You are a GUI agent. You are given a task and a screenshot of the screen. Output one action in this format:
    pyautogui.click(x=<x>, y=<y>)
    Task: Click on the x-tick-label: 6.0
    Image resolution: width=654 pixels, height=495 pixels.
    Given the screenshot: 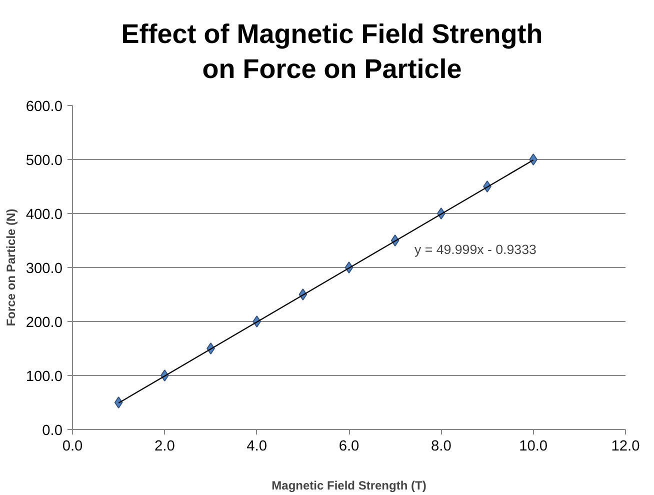 What is the action you would take?
    pyautogui.click(x=349, y=446)
    